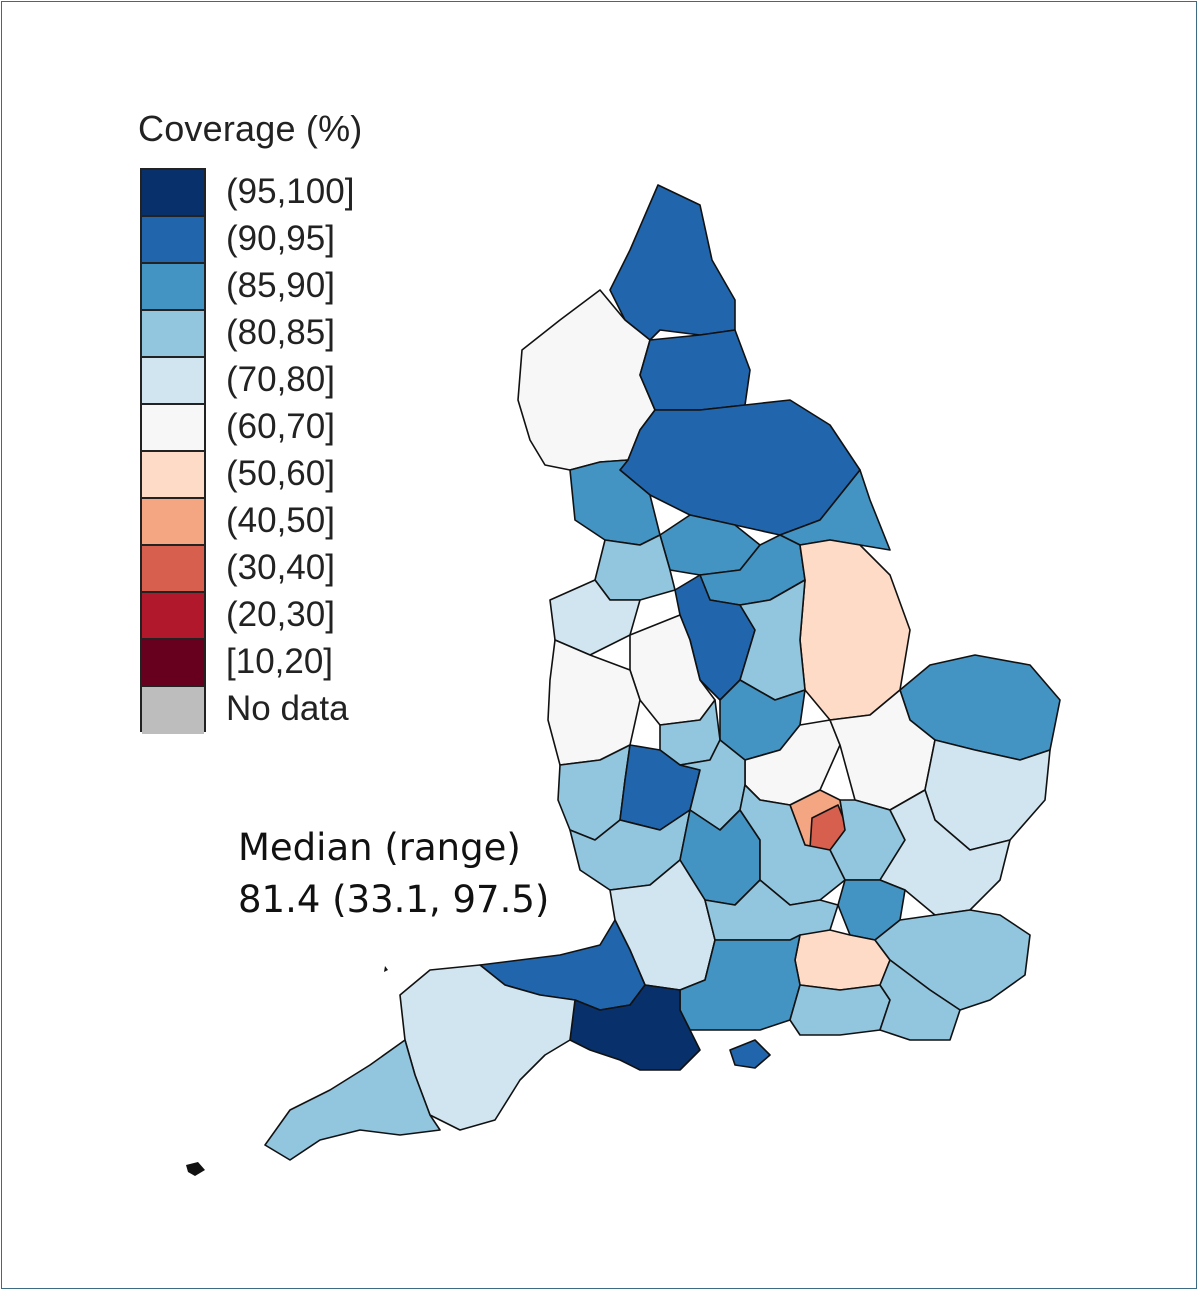 The height and width of the screenshot is (1292, 1200). Describe the element at coordinates (615, 502) in the screenshot. I see `map-region-lancashire` at that location.